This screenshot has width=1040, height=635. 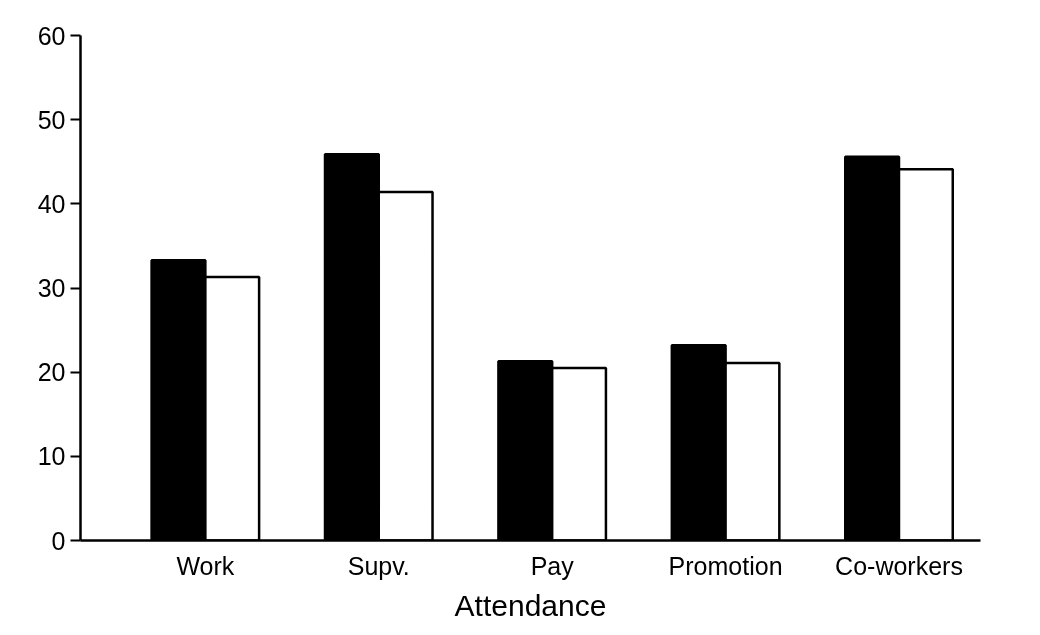 I want to click on y-tick-label: 30, so click(x=51, y=288).